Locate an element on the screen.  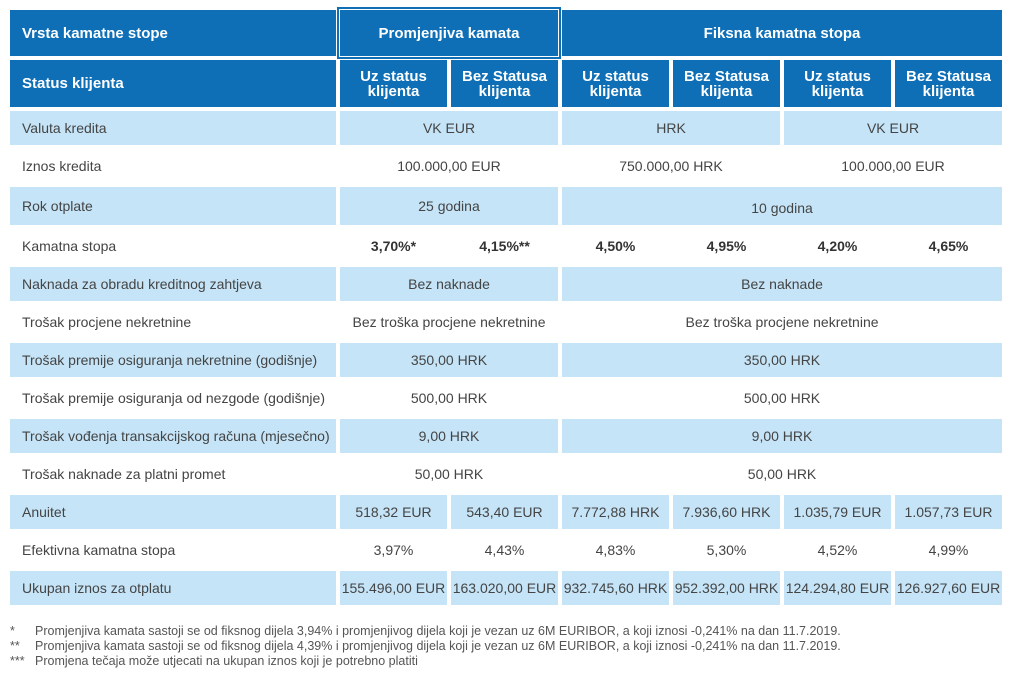
cell-value: 126.927,60 EUR is located at coordinates (949, 588).